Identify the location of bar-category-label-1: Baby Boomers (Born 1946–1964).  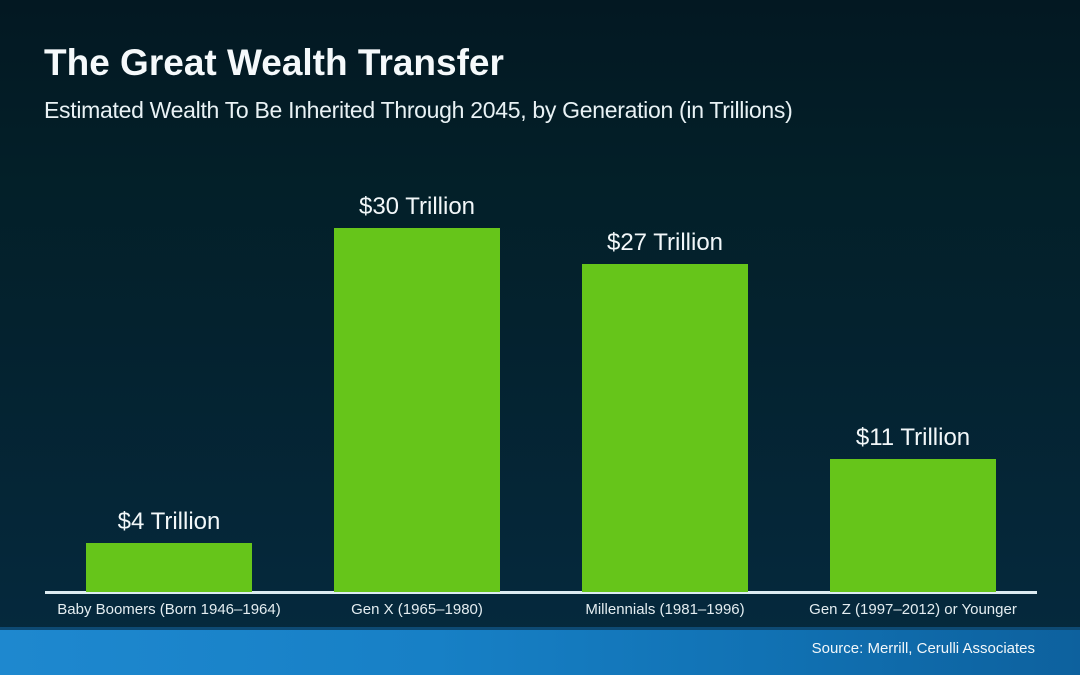
(169, 609).